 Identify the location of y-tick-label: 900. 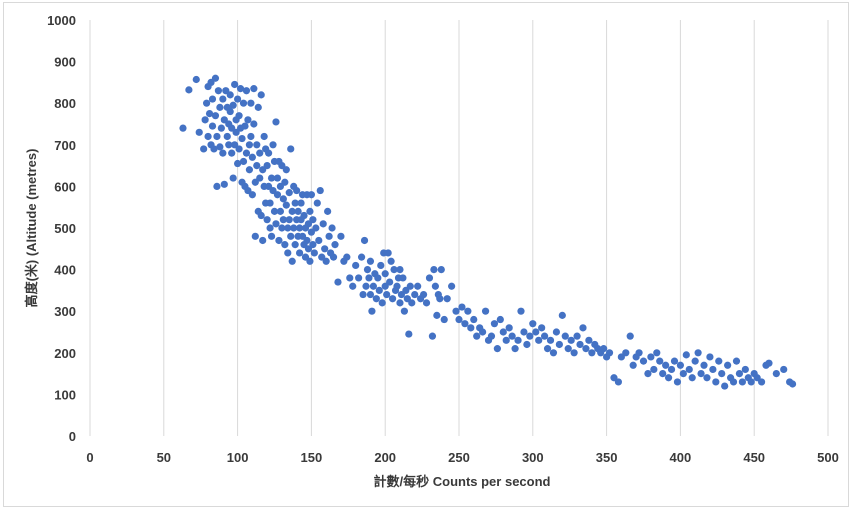
(65, 62).